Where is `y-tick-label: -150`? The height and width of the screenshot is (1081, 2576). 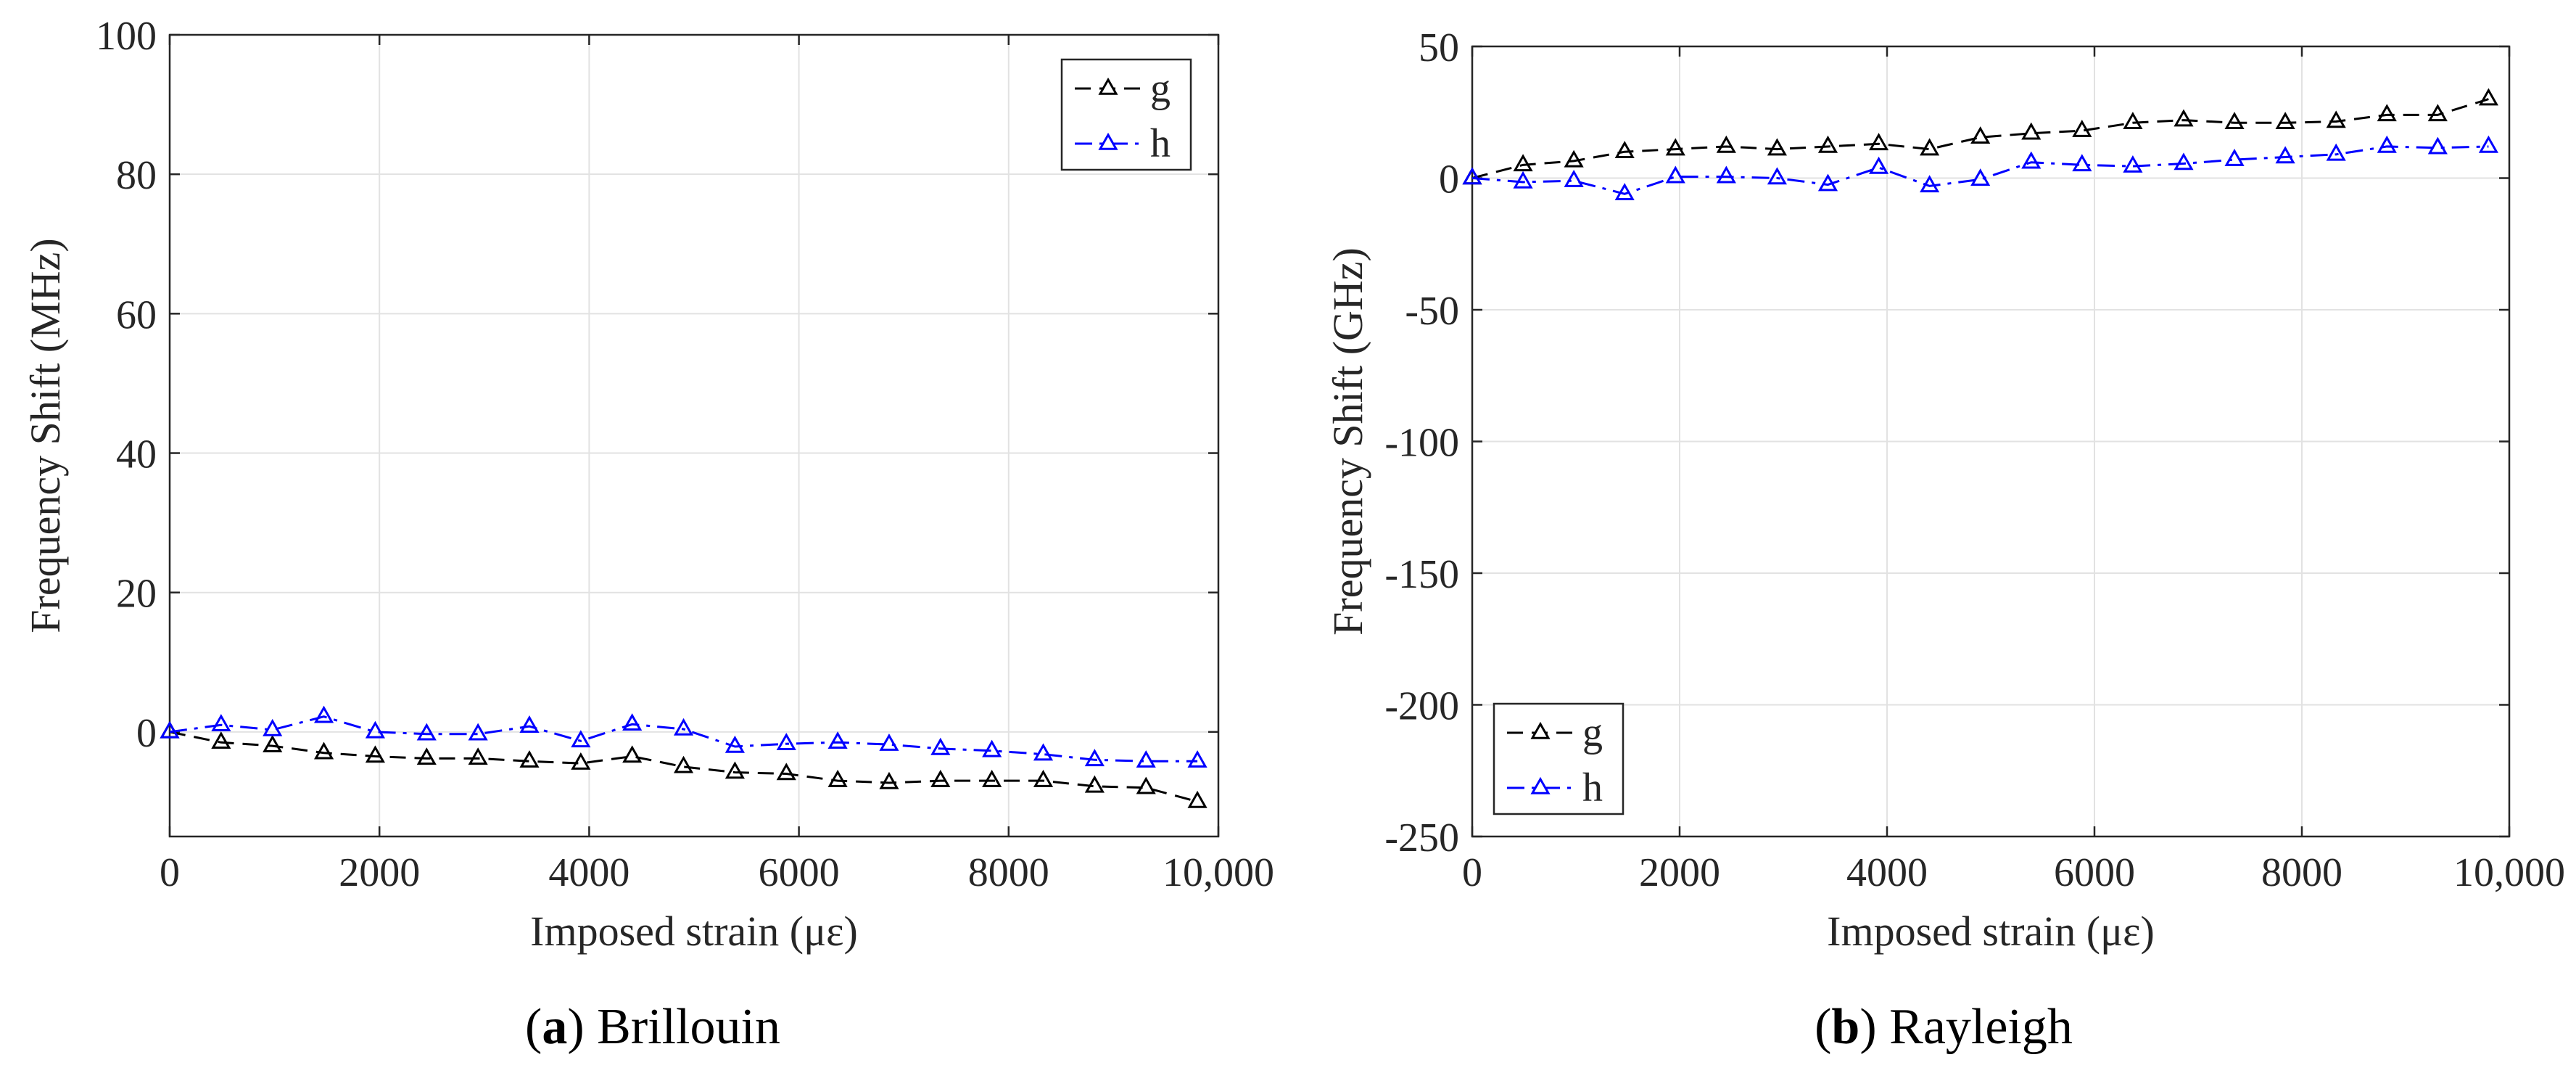 y-tick-label: -150 is located at coordinates (1421, 574).